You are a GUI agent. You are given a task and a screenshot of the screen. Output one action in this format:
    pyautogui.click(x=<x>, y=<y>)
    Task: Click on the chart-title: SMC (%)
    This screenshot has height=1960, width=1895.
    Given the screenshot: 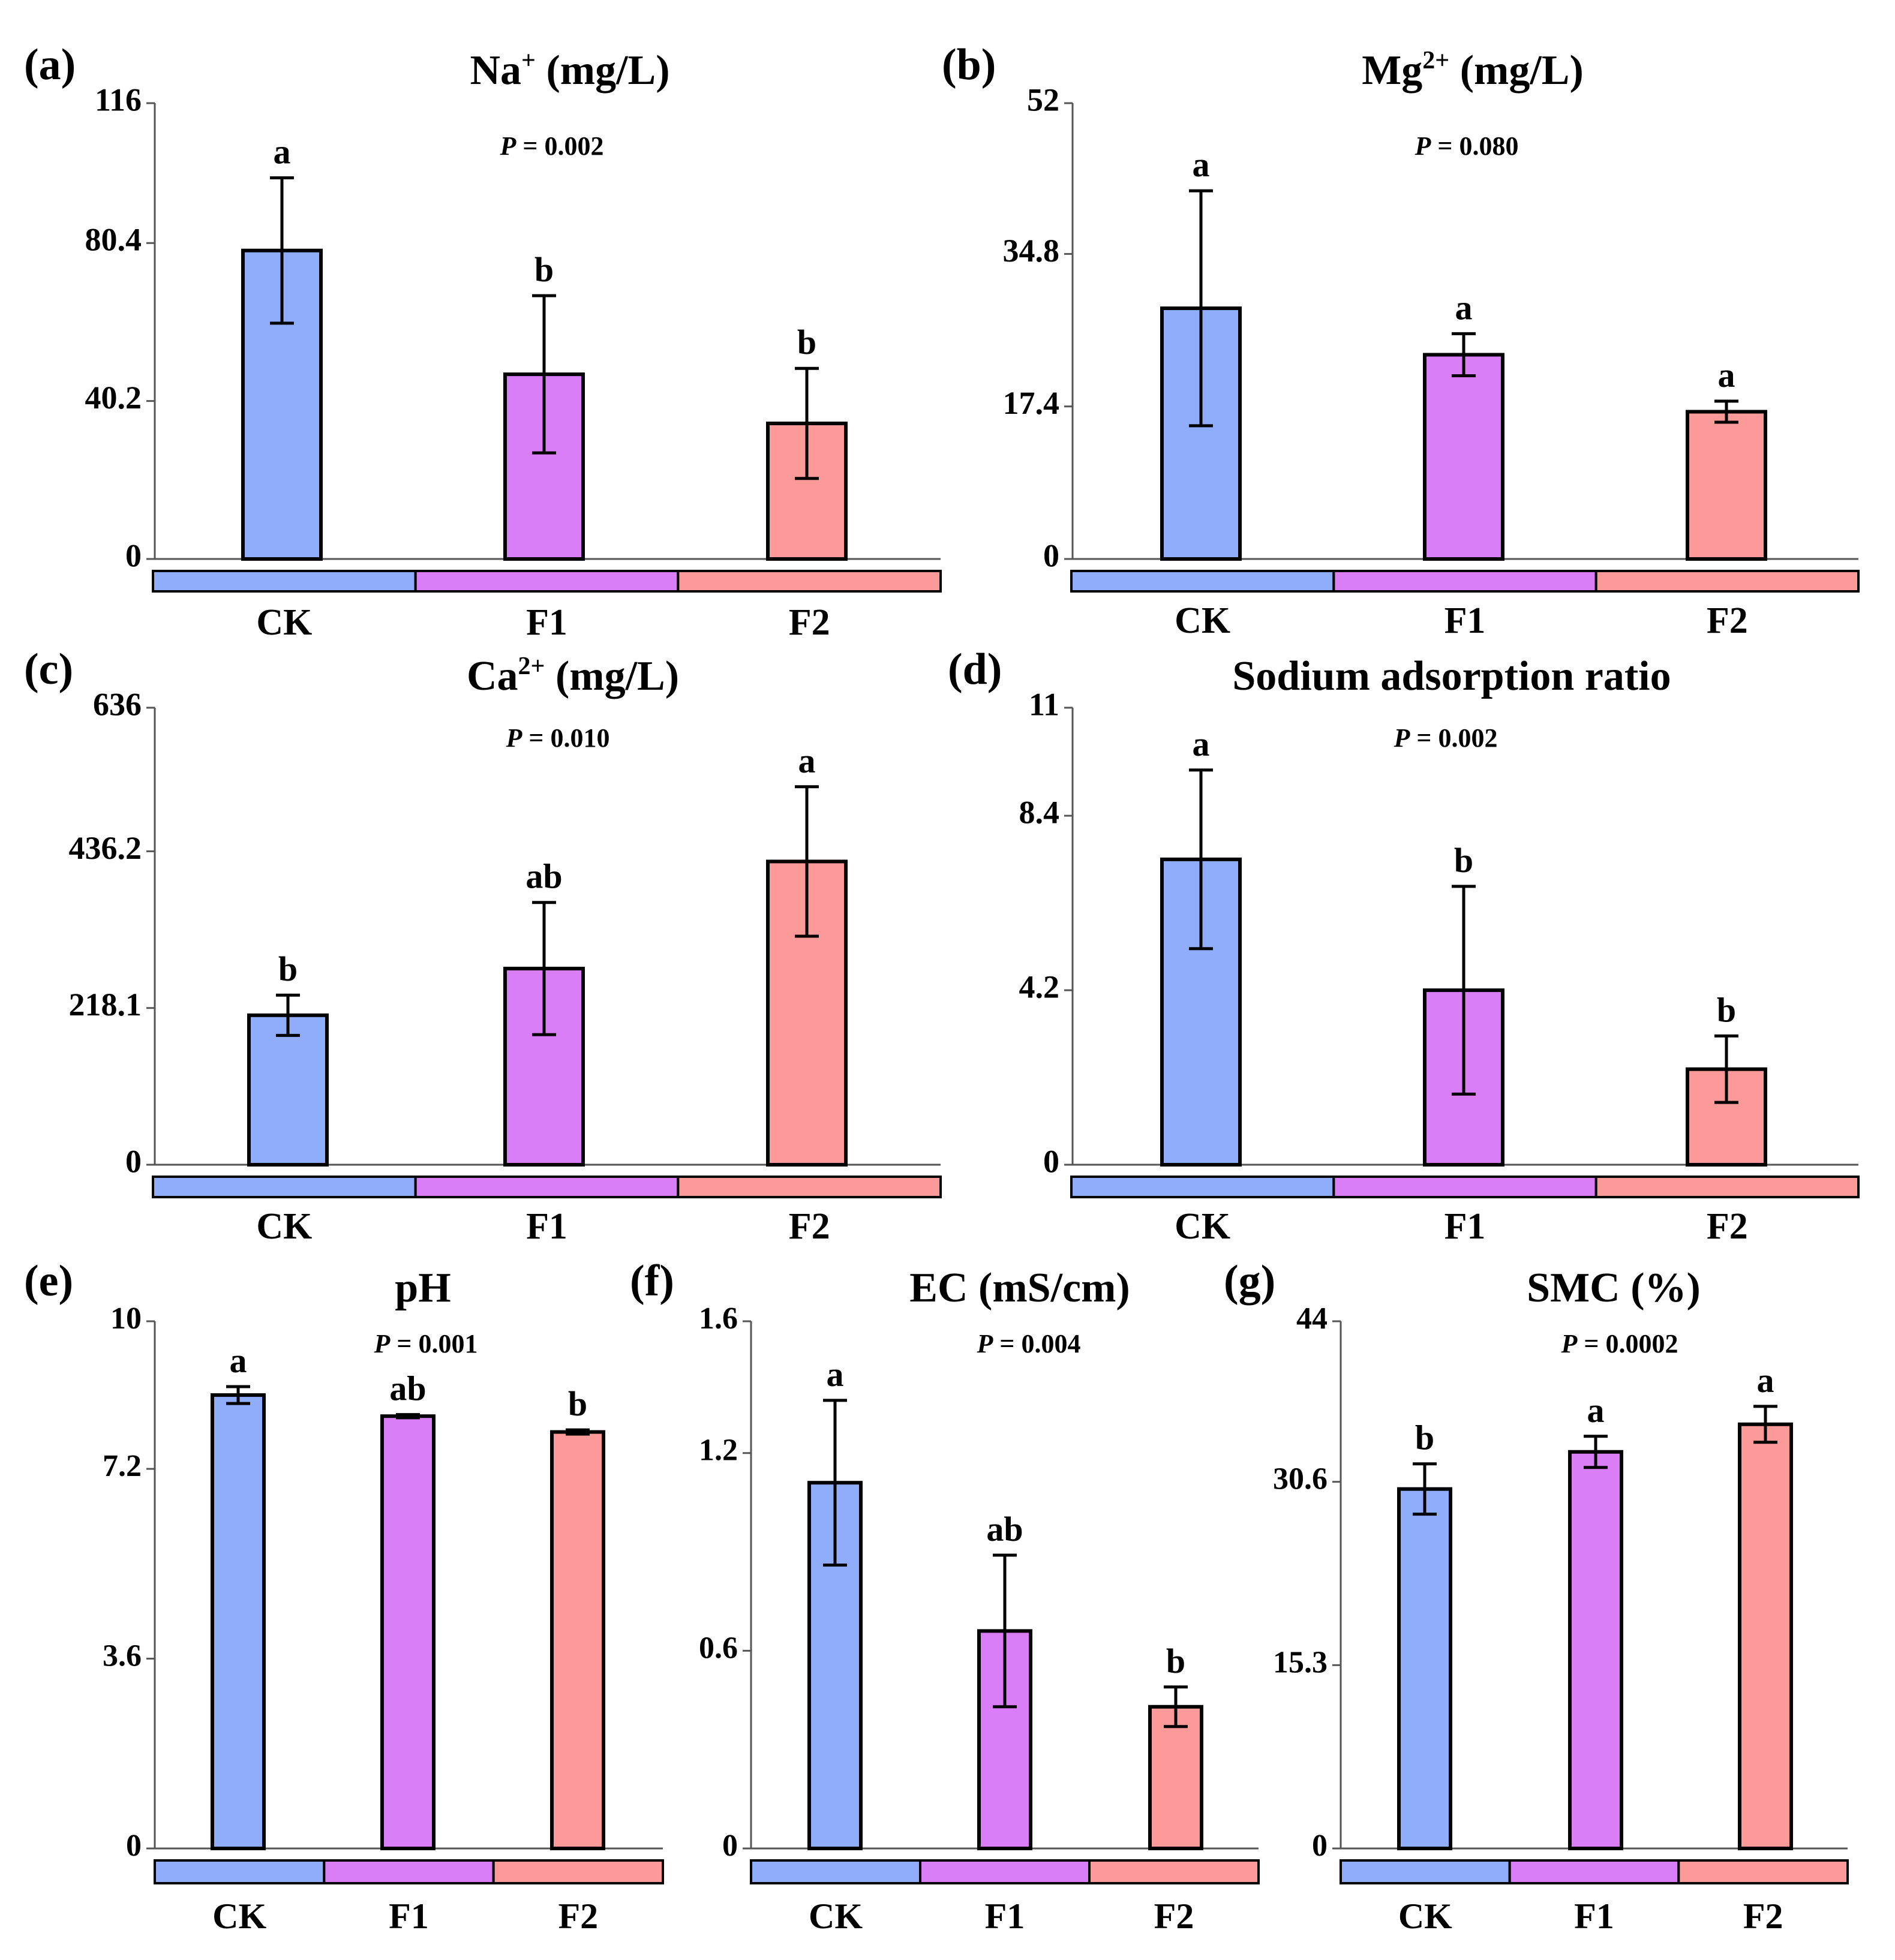 What is the action you would take?
    pyautogui.click(x=1614, y=1288)
    